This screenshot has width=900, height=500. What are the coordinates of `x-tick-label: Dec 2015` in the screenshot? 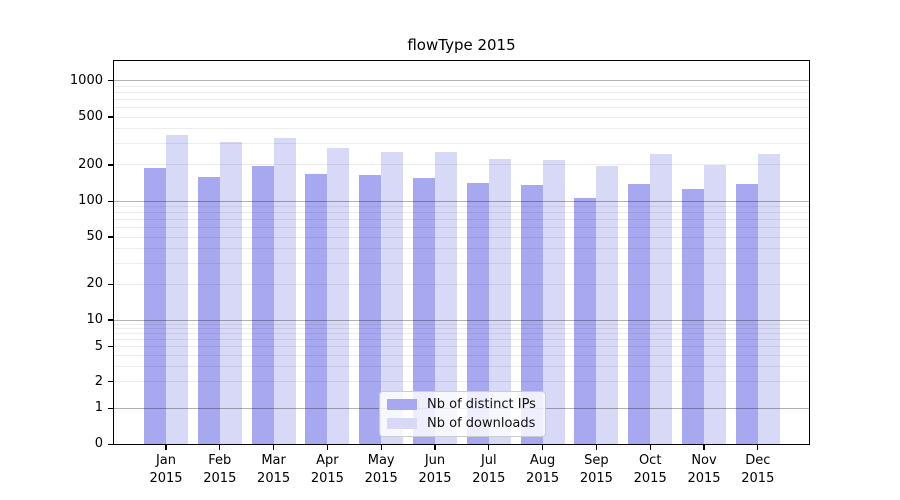 It's located at (758, 469).